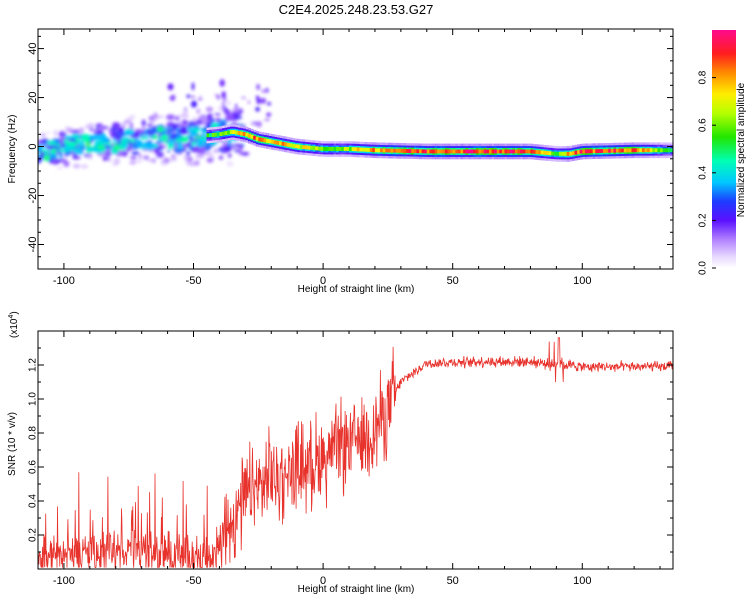 Image resolution: width=750 pixels, height=600 pixels. I want to click on colorbar-tick-label: 0.4, so click(703, 172).